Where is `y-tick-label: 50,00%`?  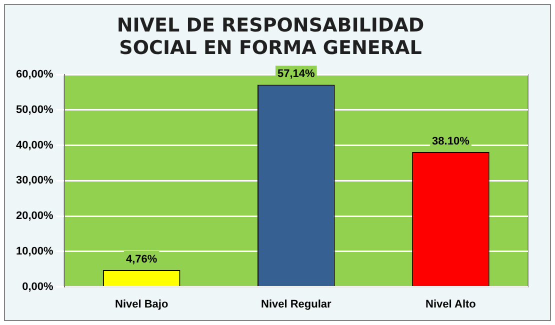
y-tick-label: 50,00% is located at coordinates (35, 110).